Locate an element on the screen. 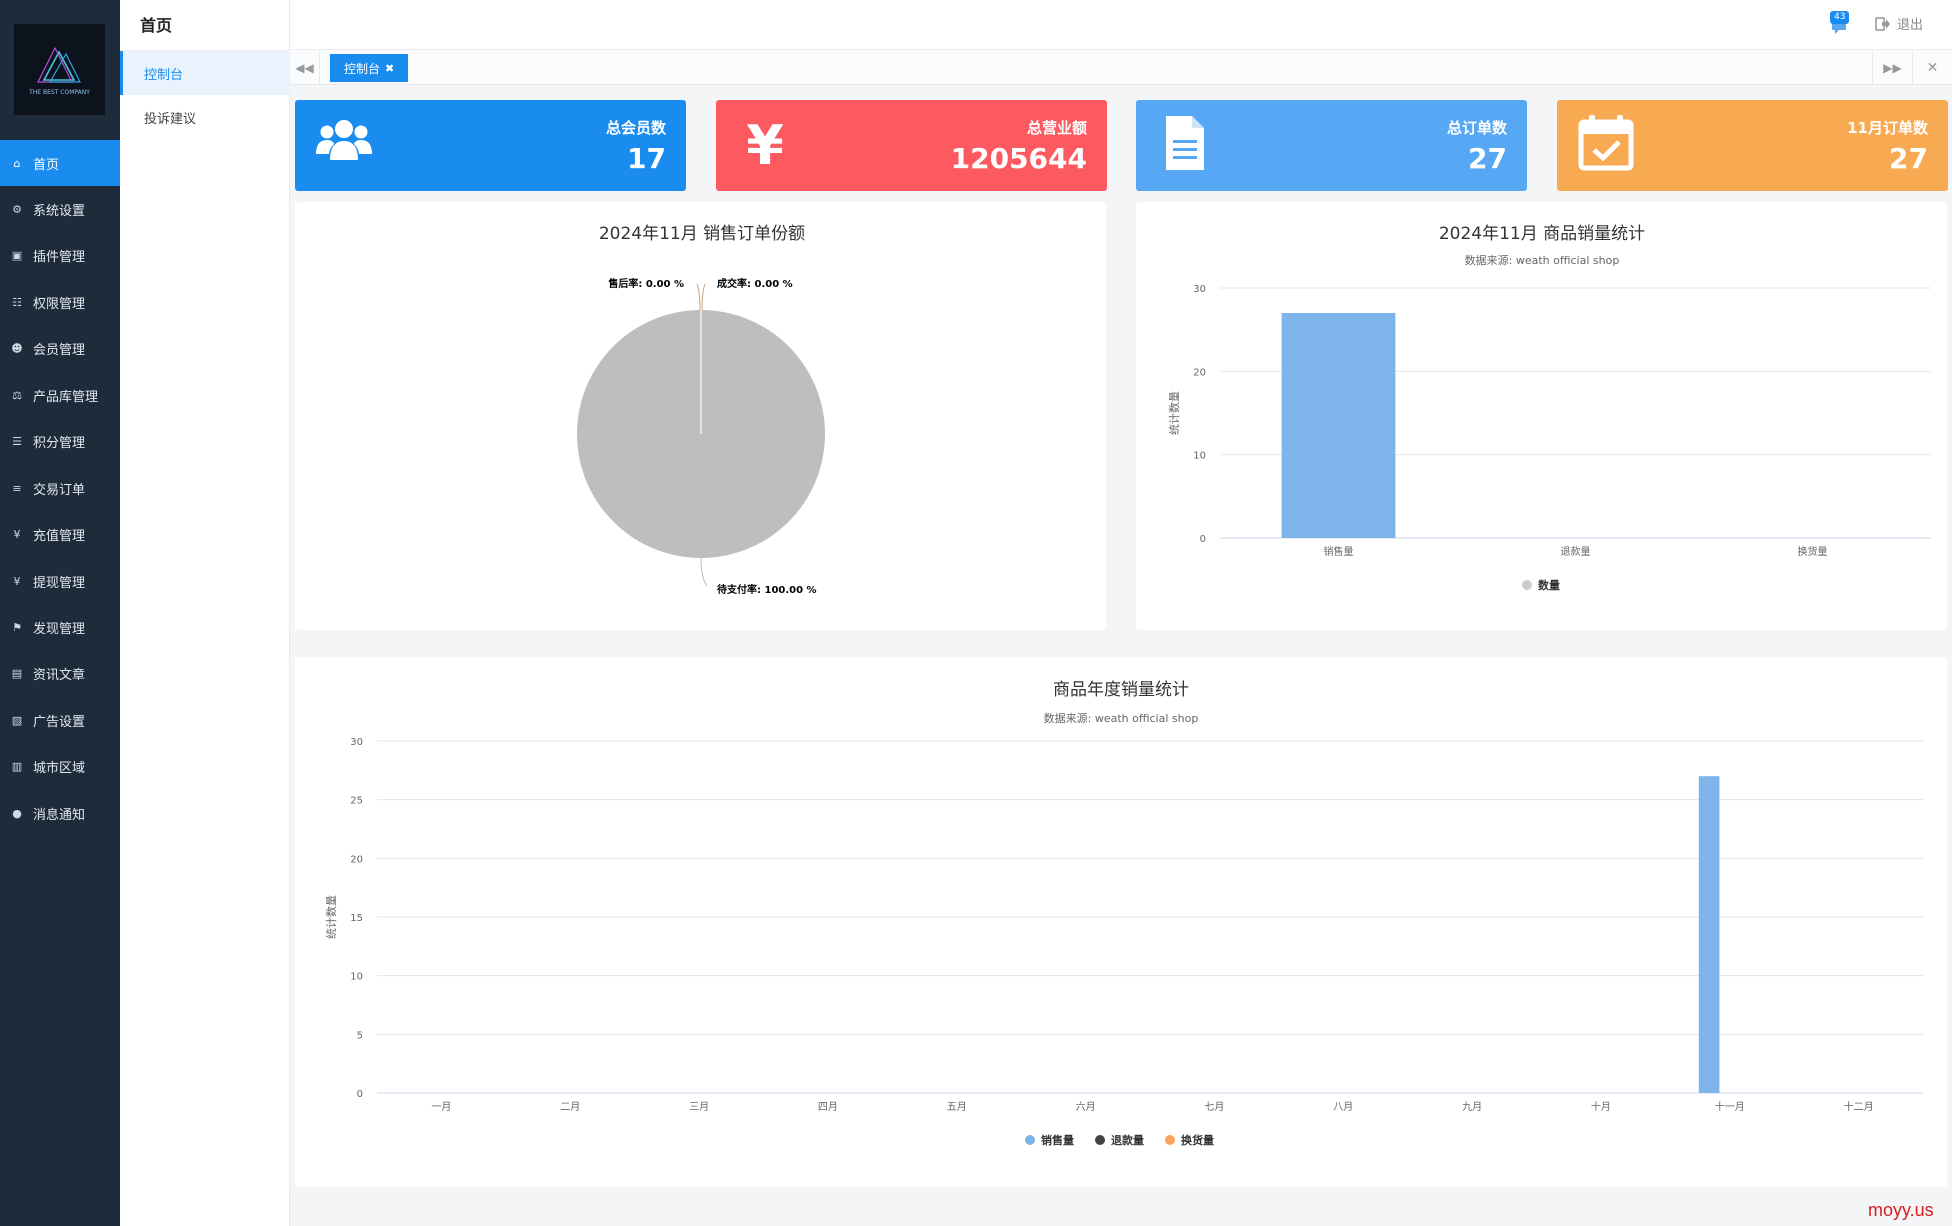 The image size is (1952, 1226). x-tick-label: 换货量 is located at coordinates (1813, 551).